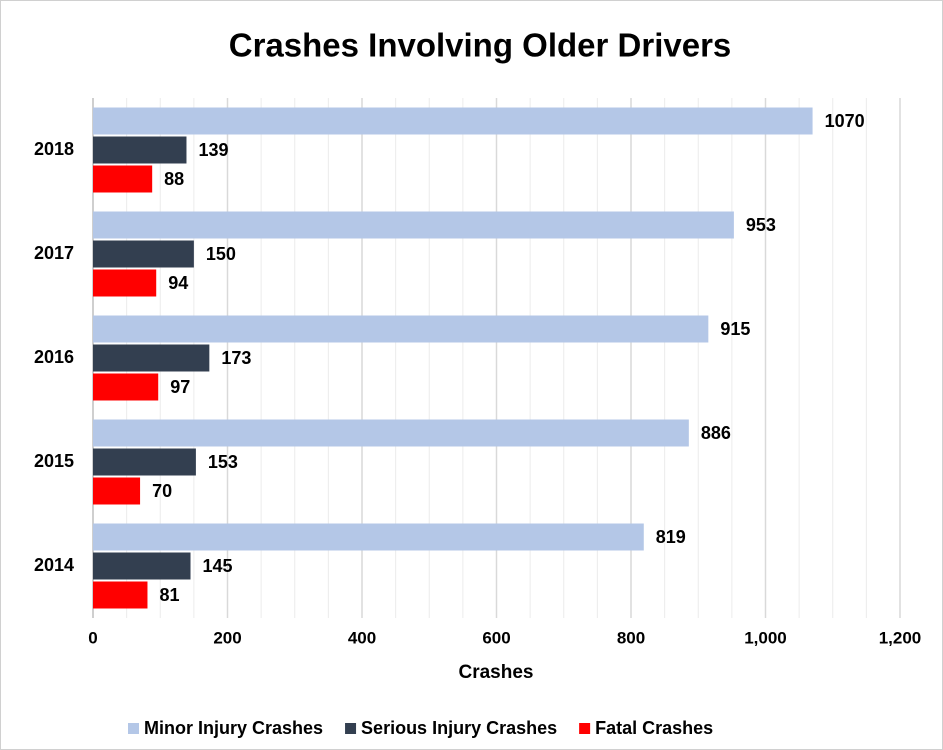  Describe the element at coordinates (54, 357) in the screenshot. I see `y-tick-label: 2016` at that location.